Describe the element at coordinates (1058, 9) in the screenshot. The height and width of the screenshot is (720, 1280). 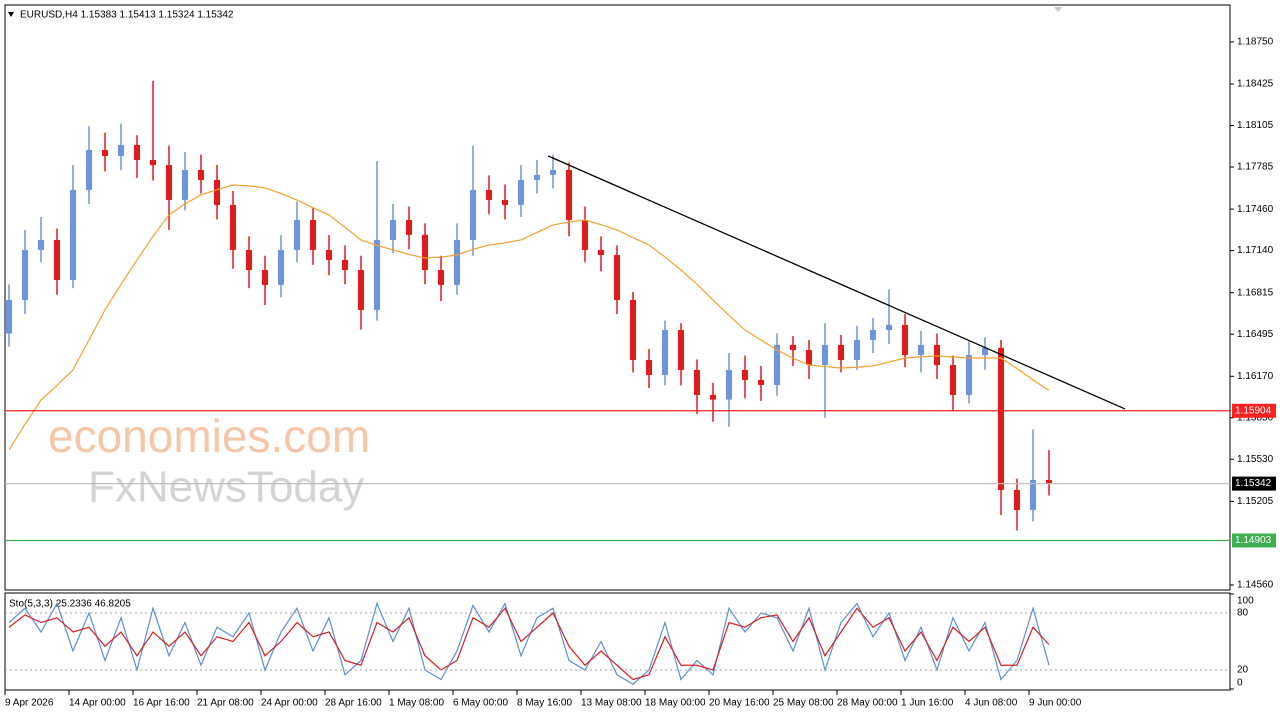
I see `scroll-marker` at that location.